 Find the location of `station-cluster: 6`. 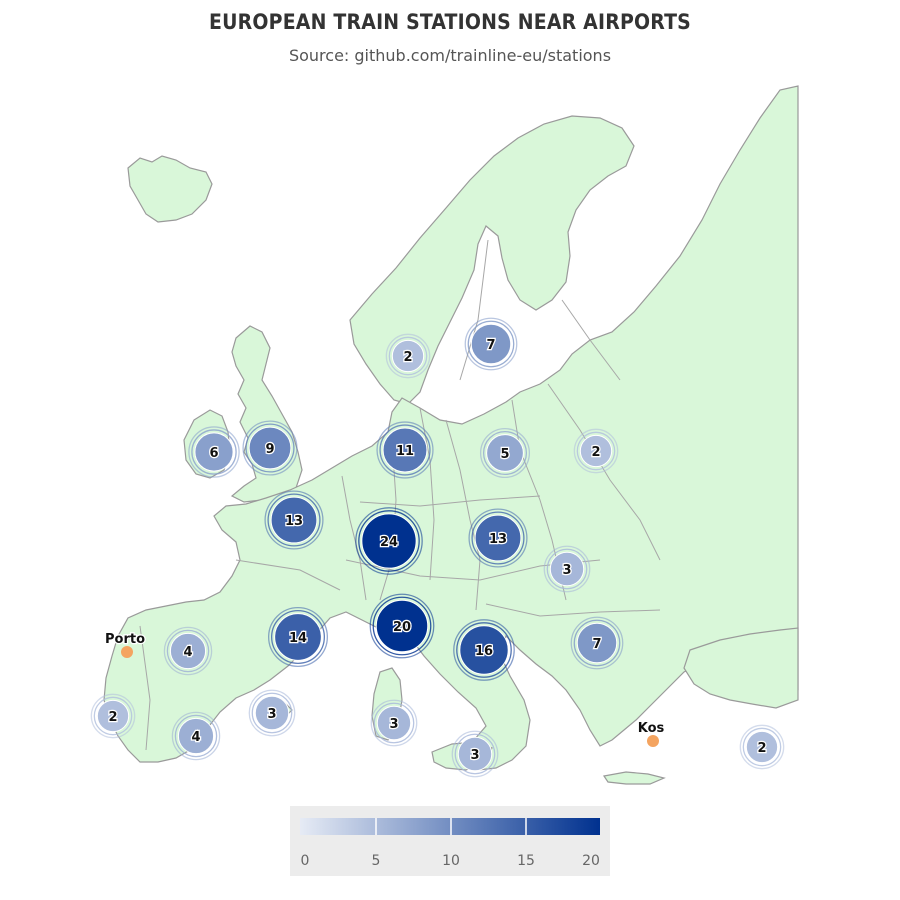

station-cluster: 6 is located at coordinates (214, 452).